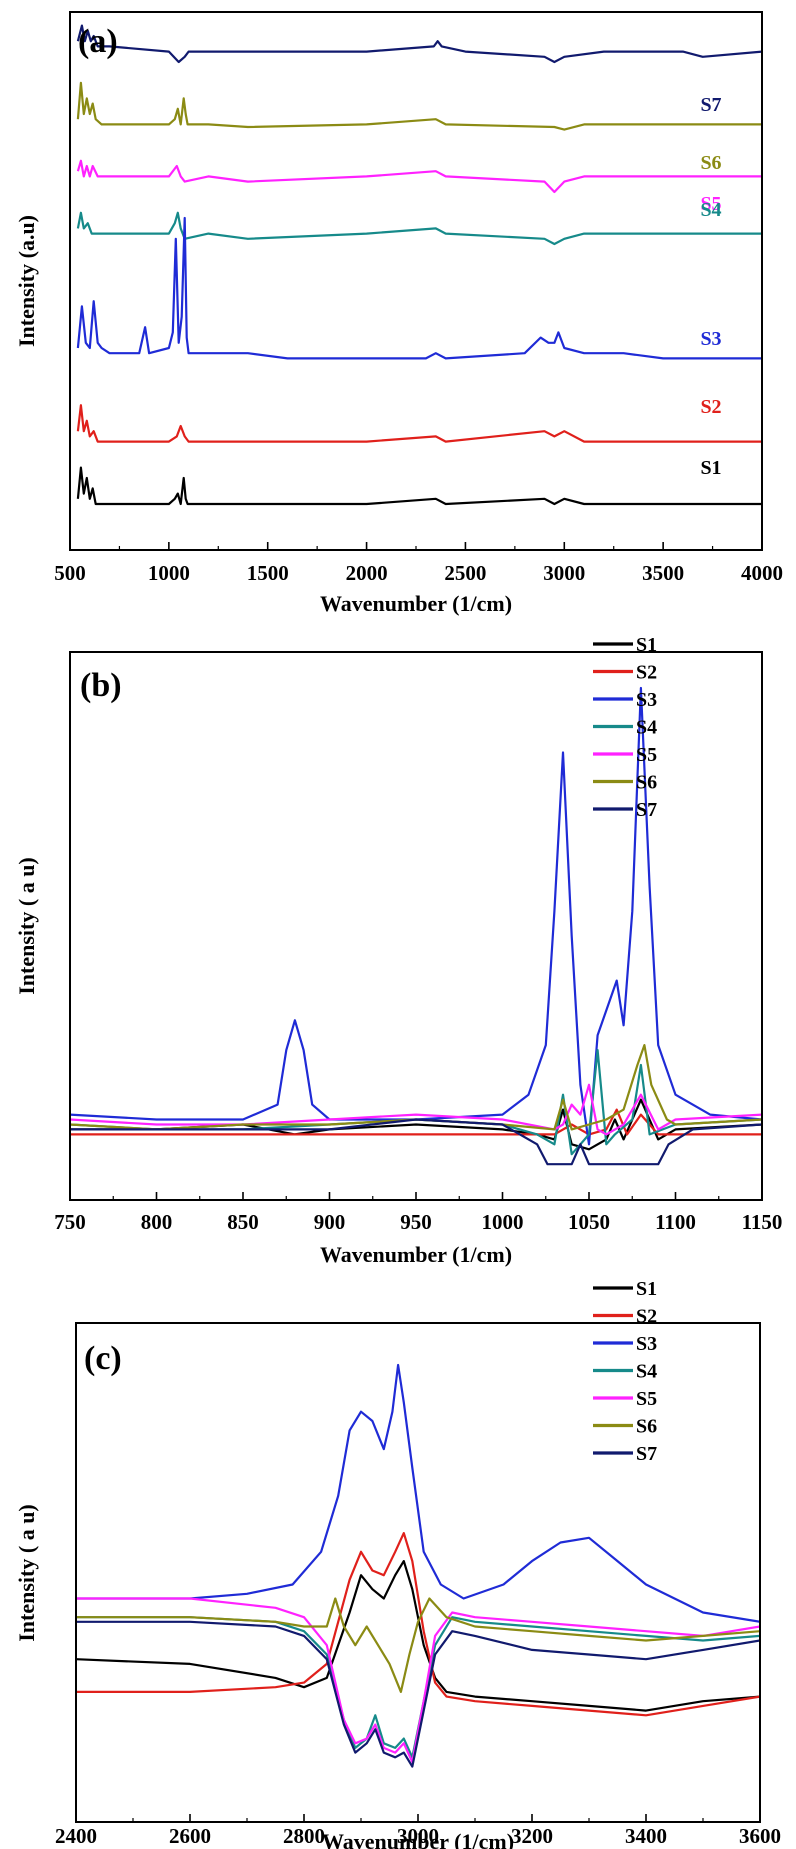 This screenshot has width=796, height=1849. I want to click on x-tick-label: 3200, so click(532, 1836).